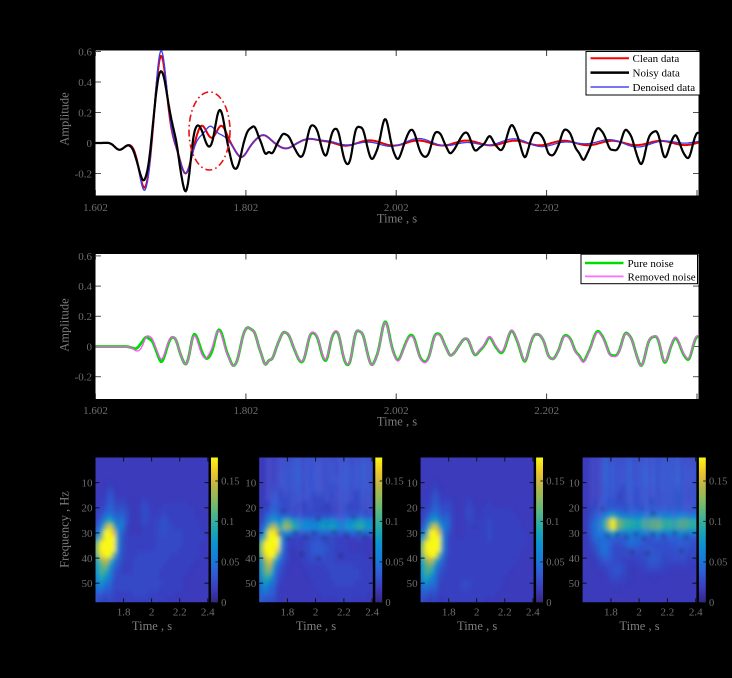 This screenshot has height=678, width=732. What do you see at coordinates (656, 74) in the screenshot?
I see `svg-text: Noisy data` at bounding box center [656, 74].